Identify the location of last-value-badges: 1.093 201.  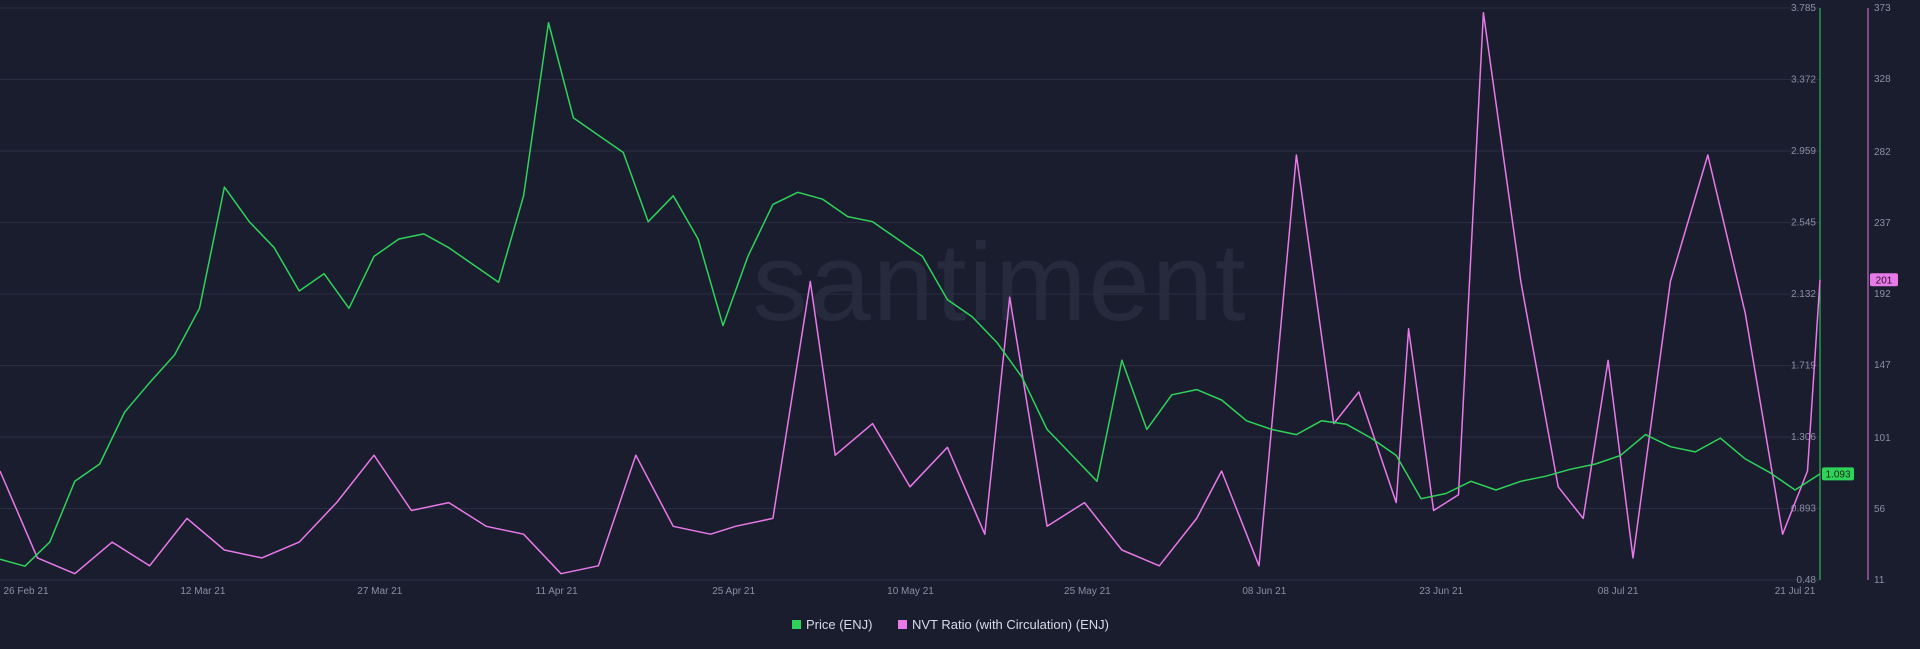
(1860, 377).